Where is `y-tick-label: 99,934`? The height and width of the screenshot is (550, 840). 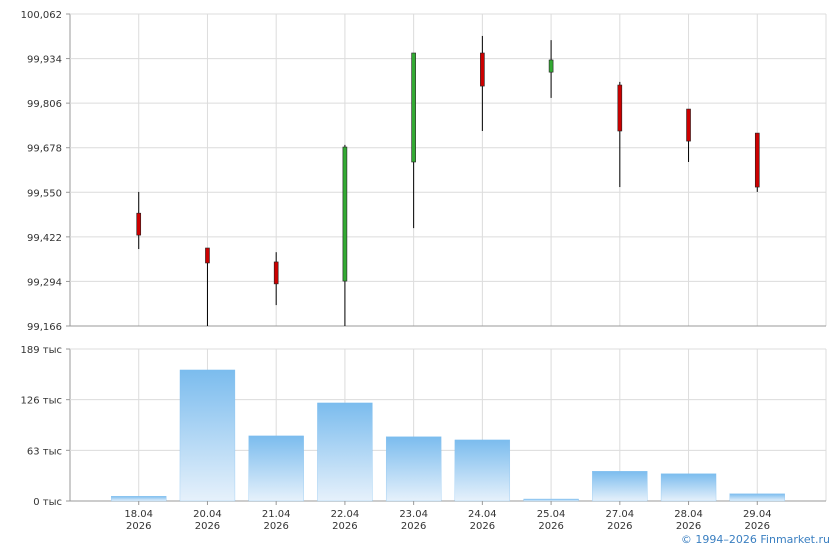
y-tick-label: 99,934 is located at coordinates (44, 60).